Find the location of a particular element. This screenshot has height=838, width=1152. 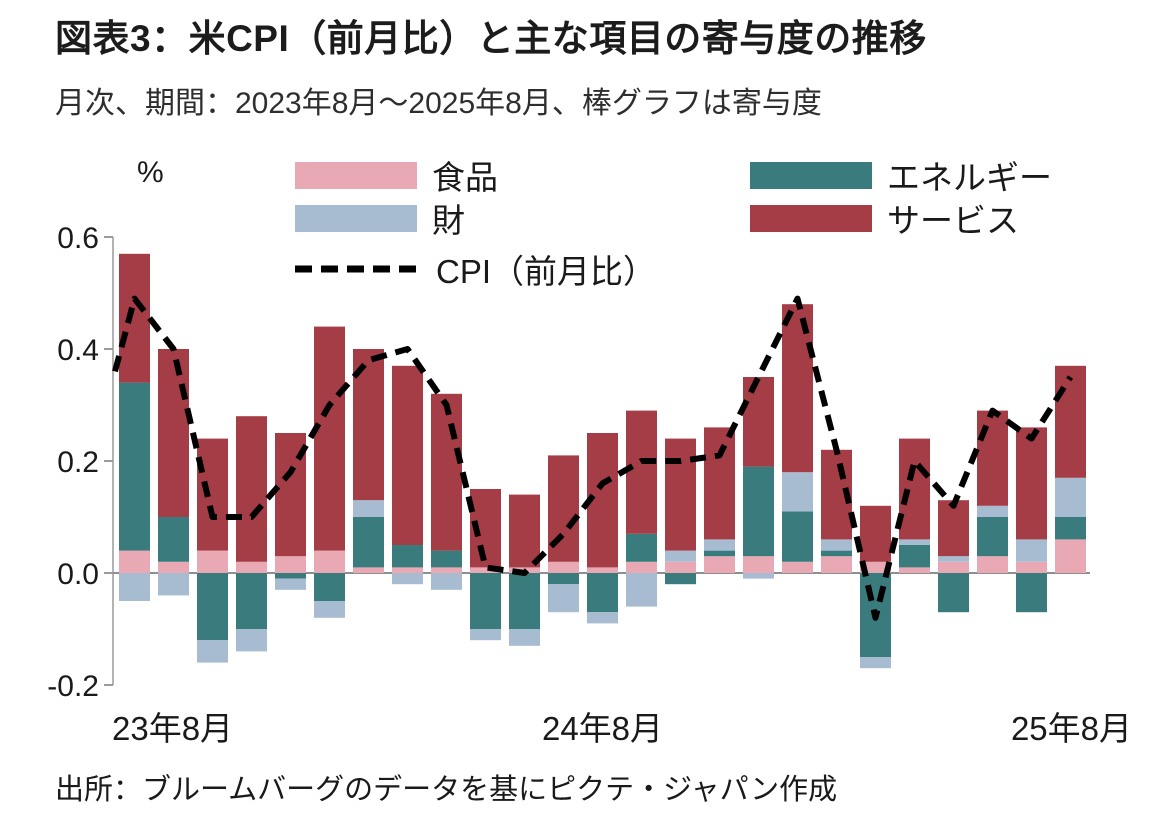

services-swatch-icon is located at coordinates (811, 218).